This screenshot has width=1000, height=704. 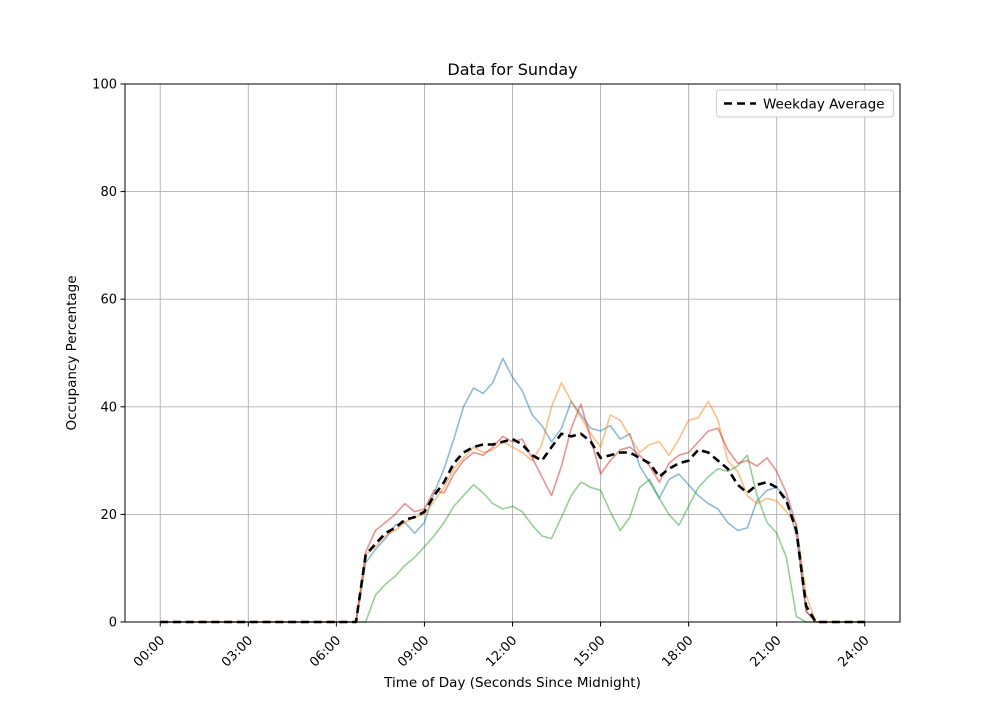 I want to click on x-tick-label: 15:00, so click(x=589, y=651).